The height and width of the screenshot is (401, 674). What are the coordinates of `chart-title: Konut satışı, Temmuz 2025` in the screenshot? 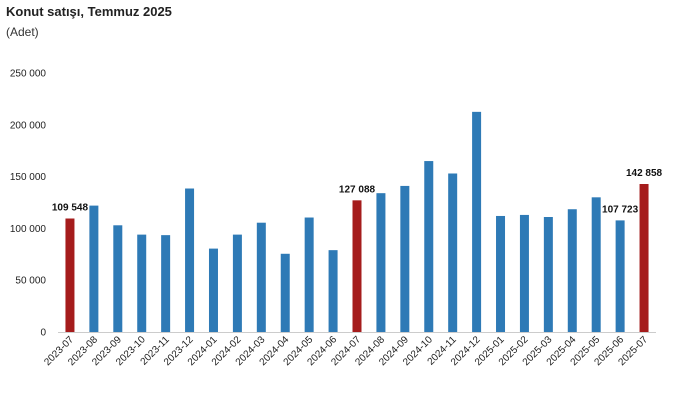 It's located at (89, 11).